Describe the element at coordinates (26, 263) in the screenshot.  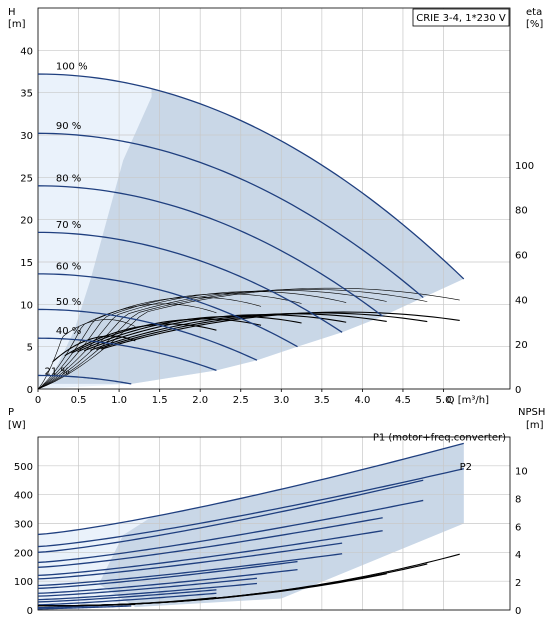
I see `top-y-tick-label: 15` at that location.